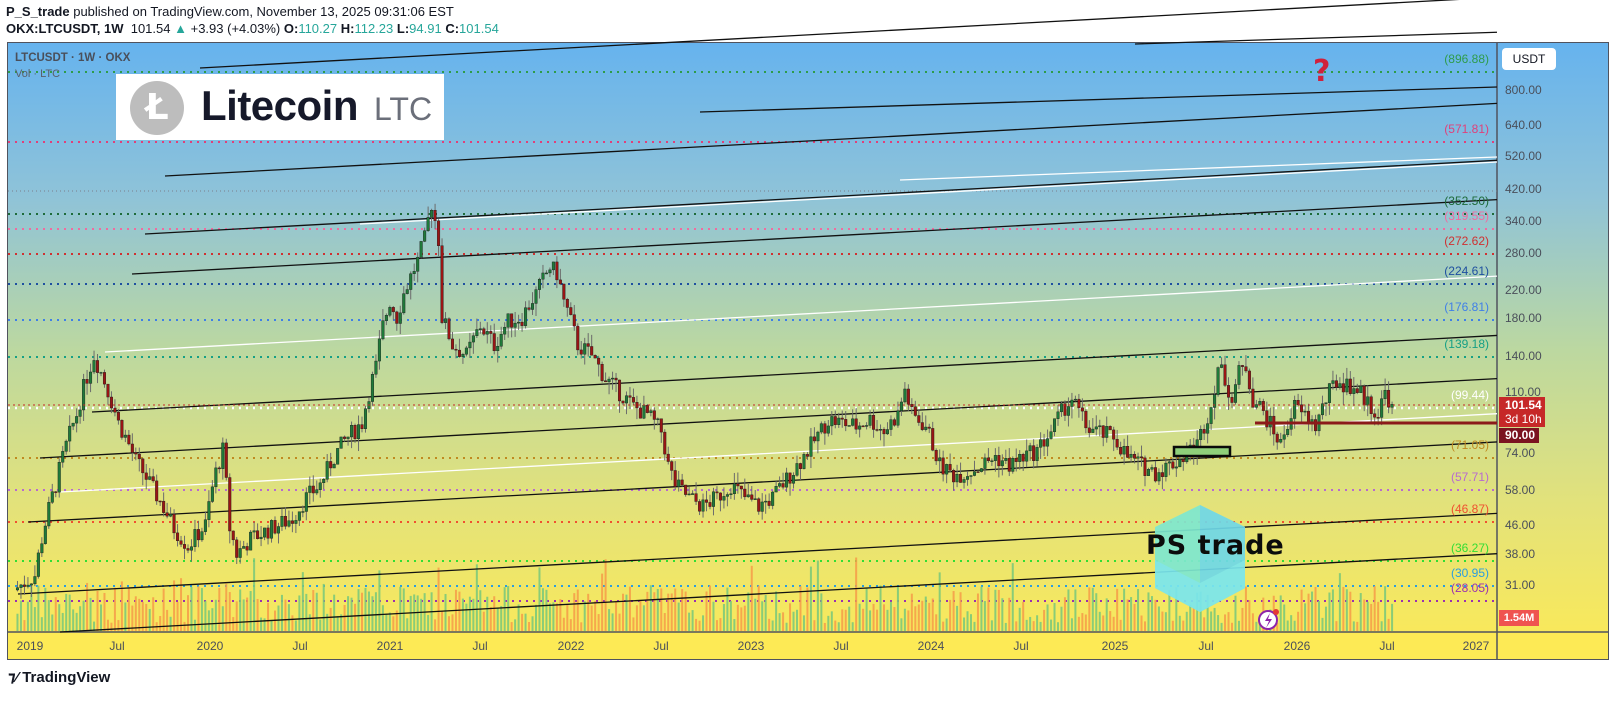  Describe the element at coordinates (1466, 344) in the screenshot. I see `level-label: (139.18)` at that location.